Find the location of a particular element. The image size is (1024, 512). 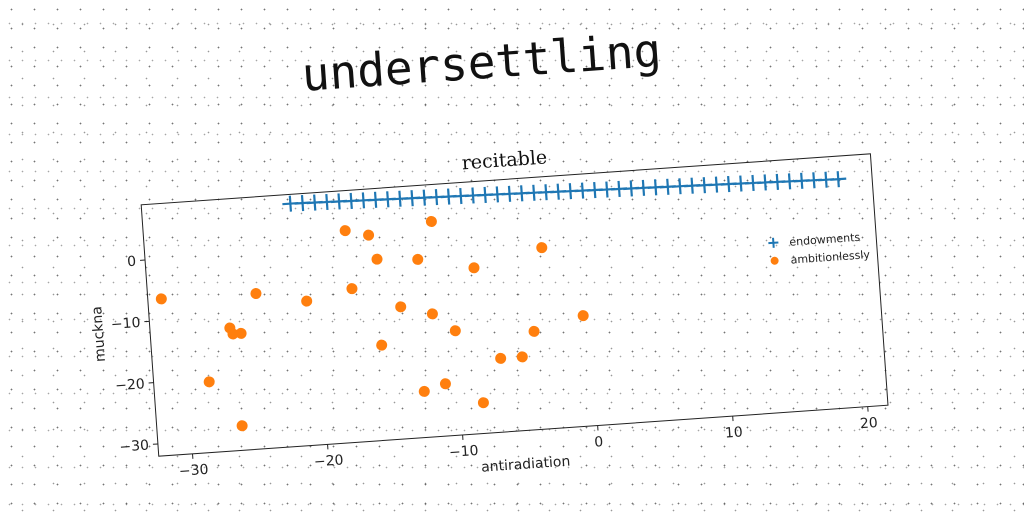

x-tick-label: −30 is located at coordinates (193, 471).